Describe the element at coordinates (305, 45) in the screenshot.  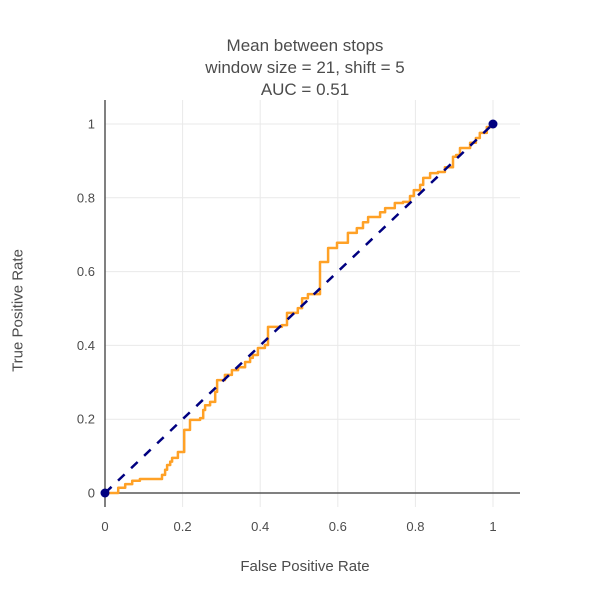
I see `chart-title-line-1: Mean between stops` at that location.